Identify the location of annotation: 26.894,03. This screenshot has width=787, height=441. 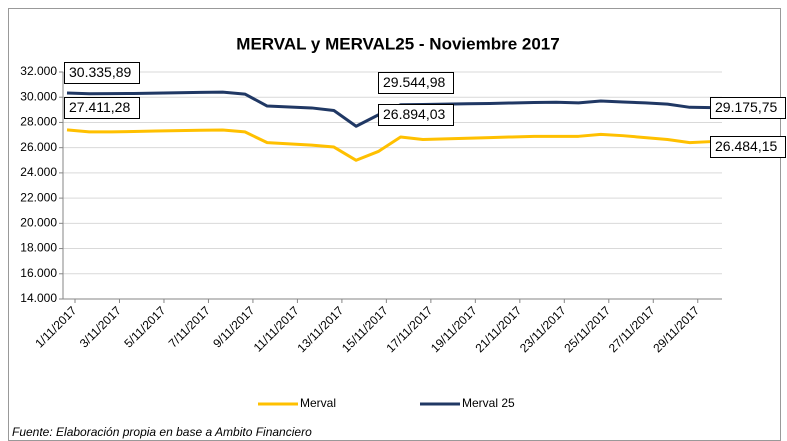
(414, 114).